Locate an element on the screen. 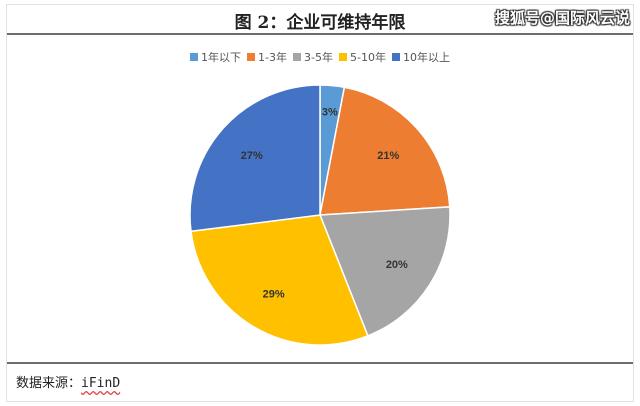 The image size is (640, 406). pie-slice-5-10年 is located at coordinates (279, 280).